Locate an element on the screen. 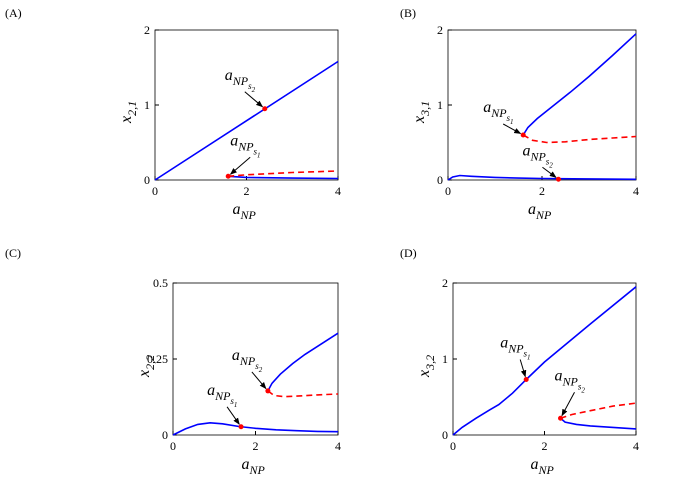 Image resolution: width=695 pixels, height=483 pixels. label-part: 2,1 is located at coordinates (132, 108).